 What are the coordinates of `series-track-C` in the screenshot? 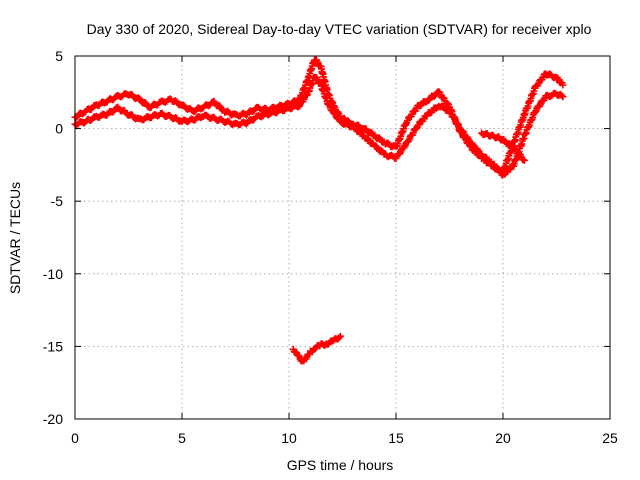 It's located at (503, 146).